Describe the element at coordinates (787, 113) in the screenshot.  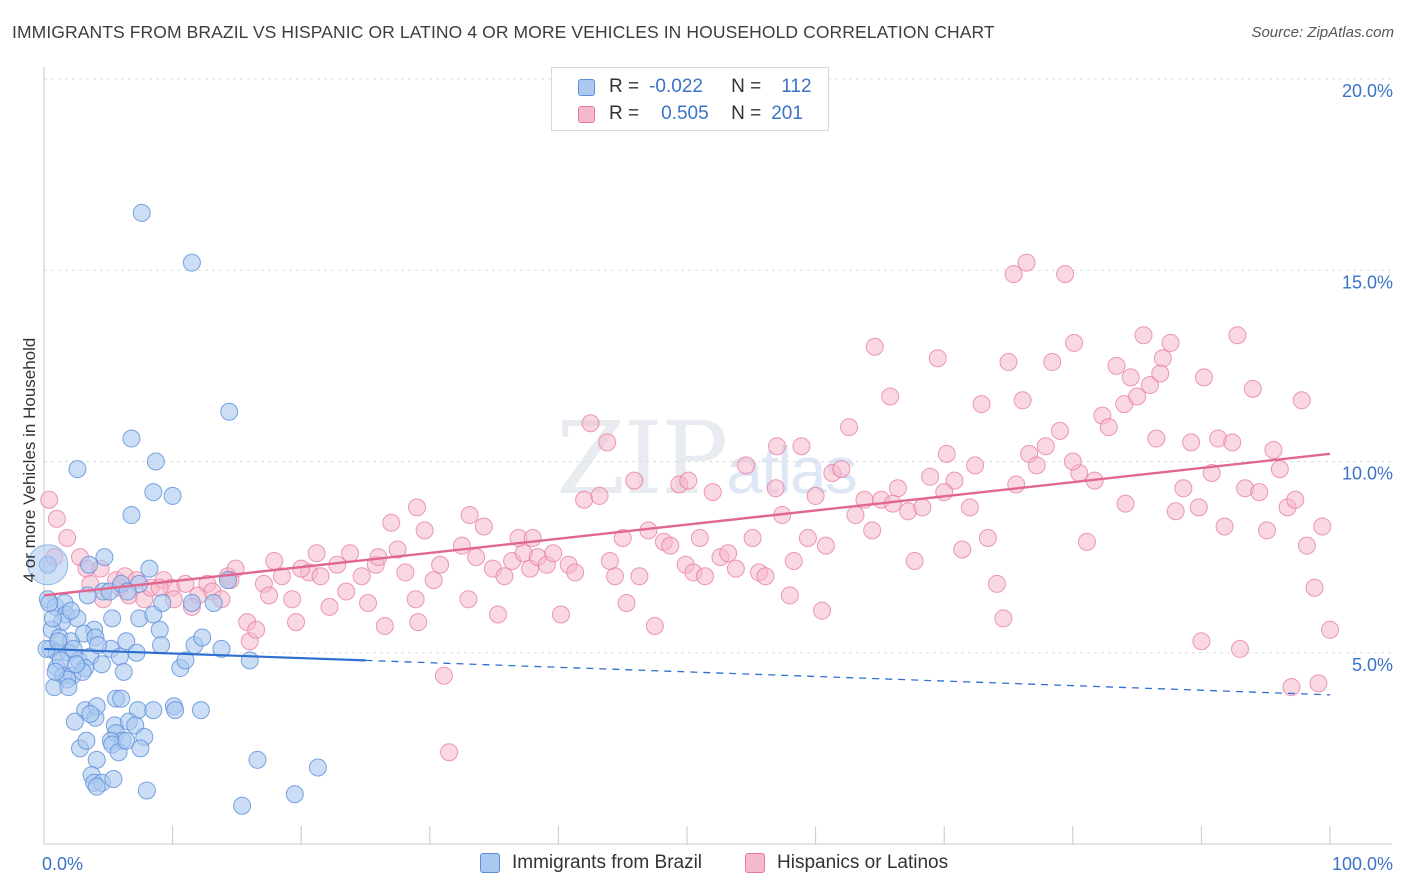
I see `legend-n-value: 201` at that location.